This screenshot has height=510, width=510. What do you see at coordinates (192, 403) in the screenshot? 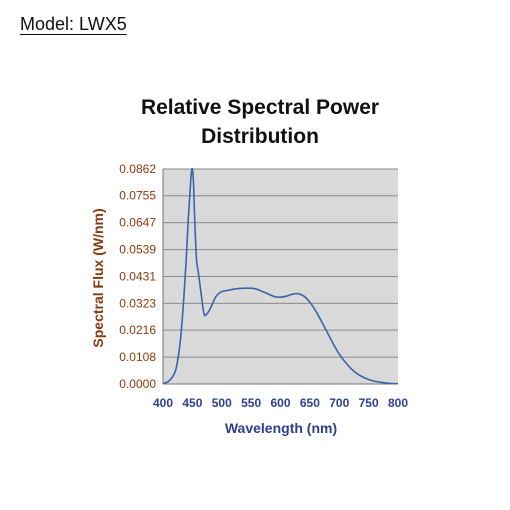
I see `x-tick-label: 450` at bounding box center [192, 403].